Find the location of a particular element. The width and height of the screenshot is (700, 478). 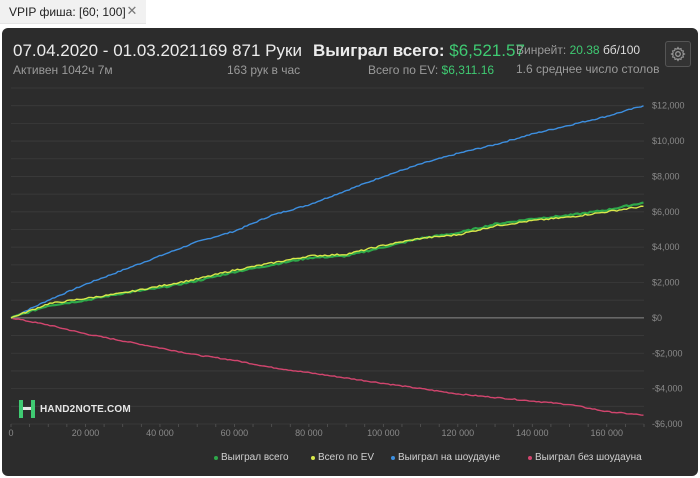

legend-item-won: Выиграл всего is located at coordinates (251, 457).